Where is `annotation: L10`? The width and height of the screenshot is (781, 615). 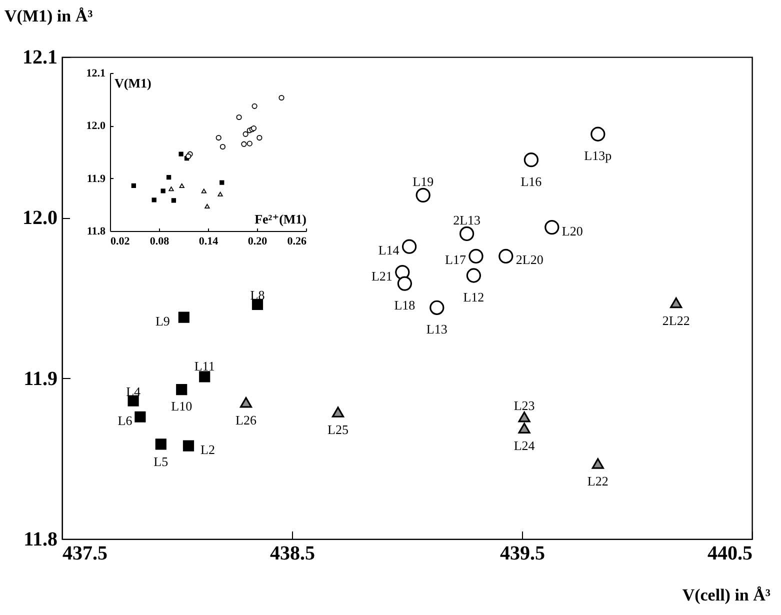
annotation: L10 is located at coordinates (181, 406).